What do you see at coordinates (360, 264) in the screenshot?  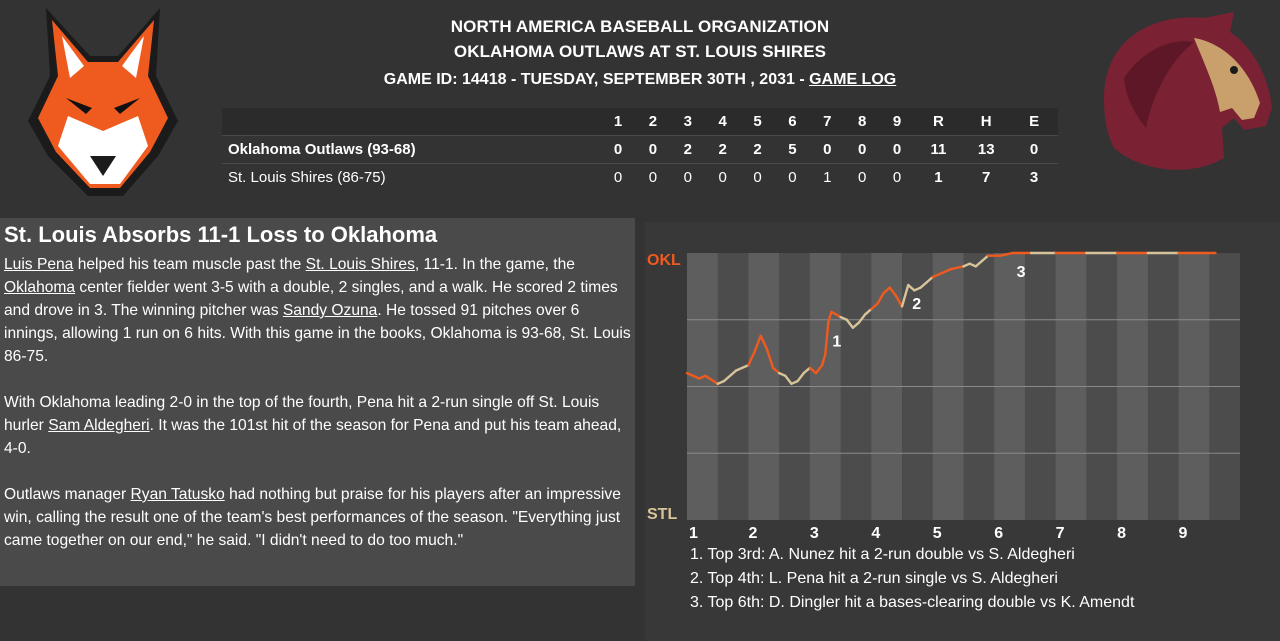 I see `recap-link: St. Louis Shires` at bounding box center [360, 264].